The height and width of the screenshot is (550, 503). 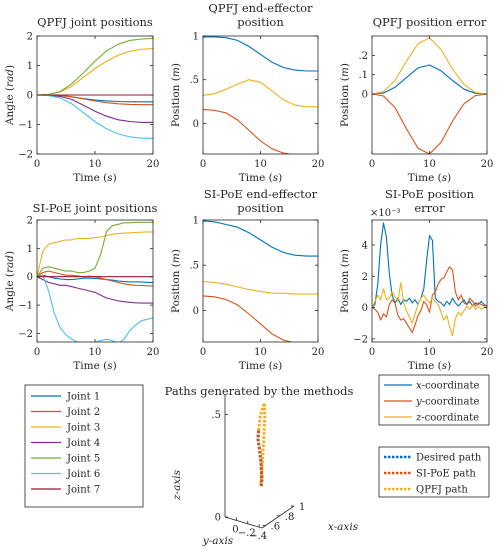 What do you see at coordinates (278, 517) in the screenshot?
I see `x-axis-line` at bounding box center [278, 517].